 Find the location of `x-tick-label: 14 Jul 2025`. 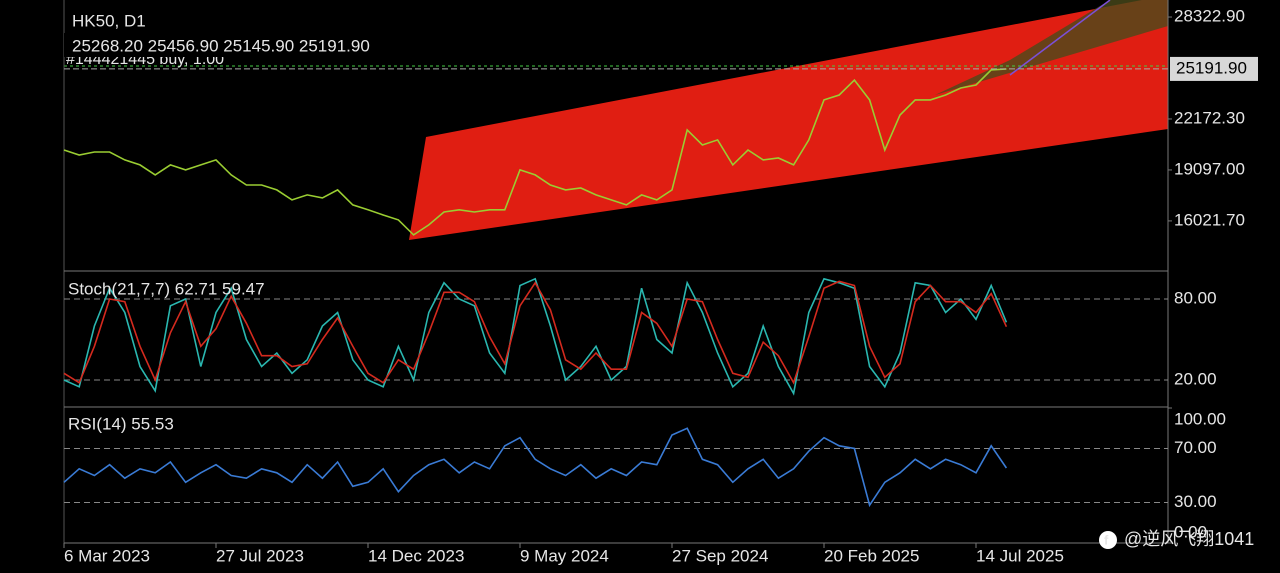

x-tick-label: 14 Jul 2025 is located at coordinates (1020, 555).